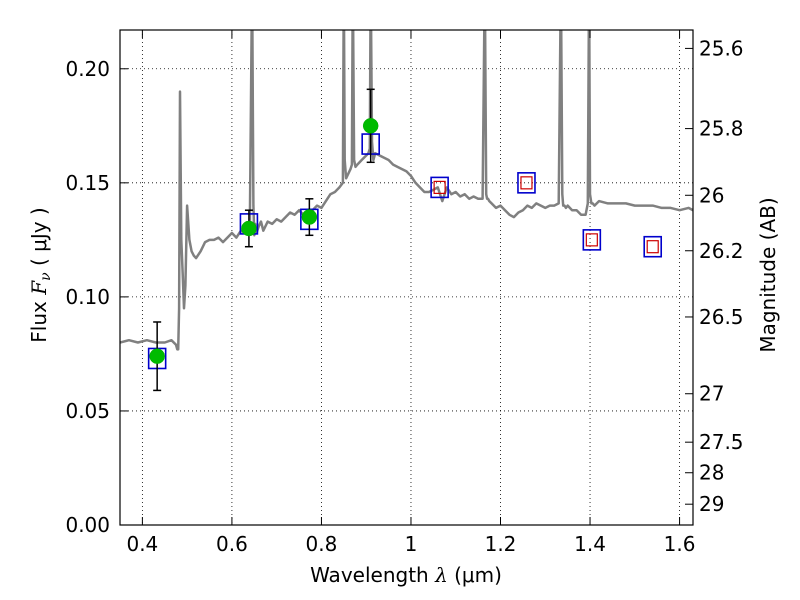 The image size is (800, 600). I want to click on x-axis-title: Wavelength λ (μm), so click(406, 575).